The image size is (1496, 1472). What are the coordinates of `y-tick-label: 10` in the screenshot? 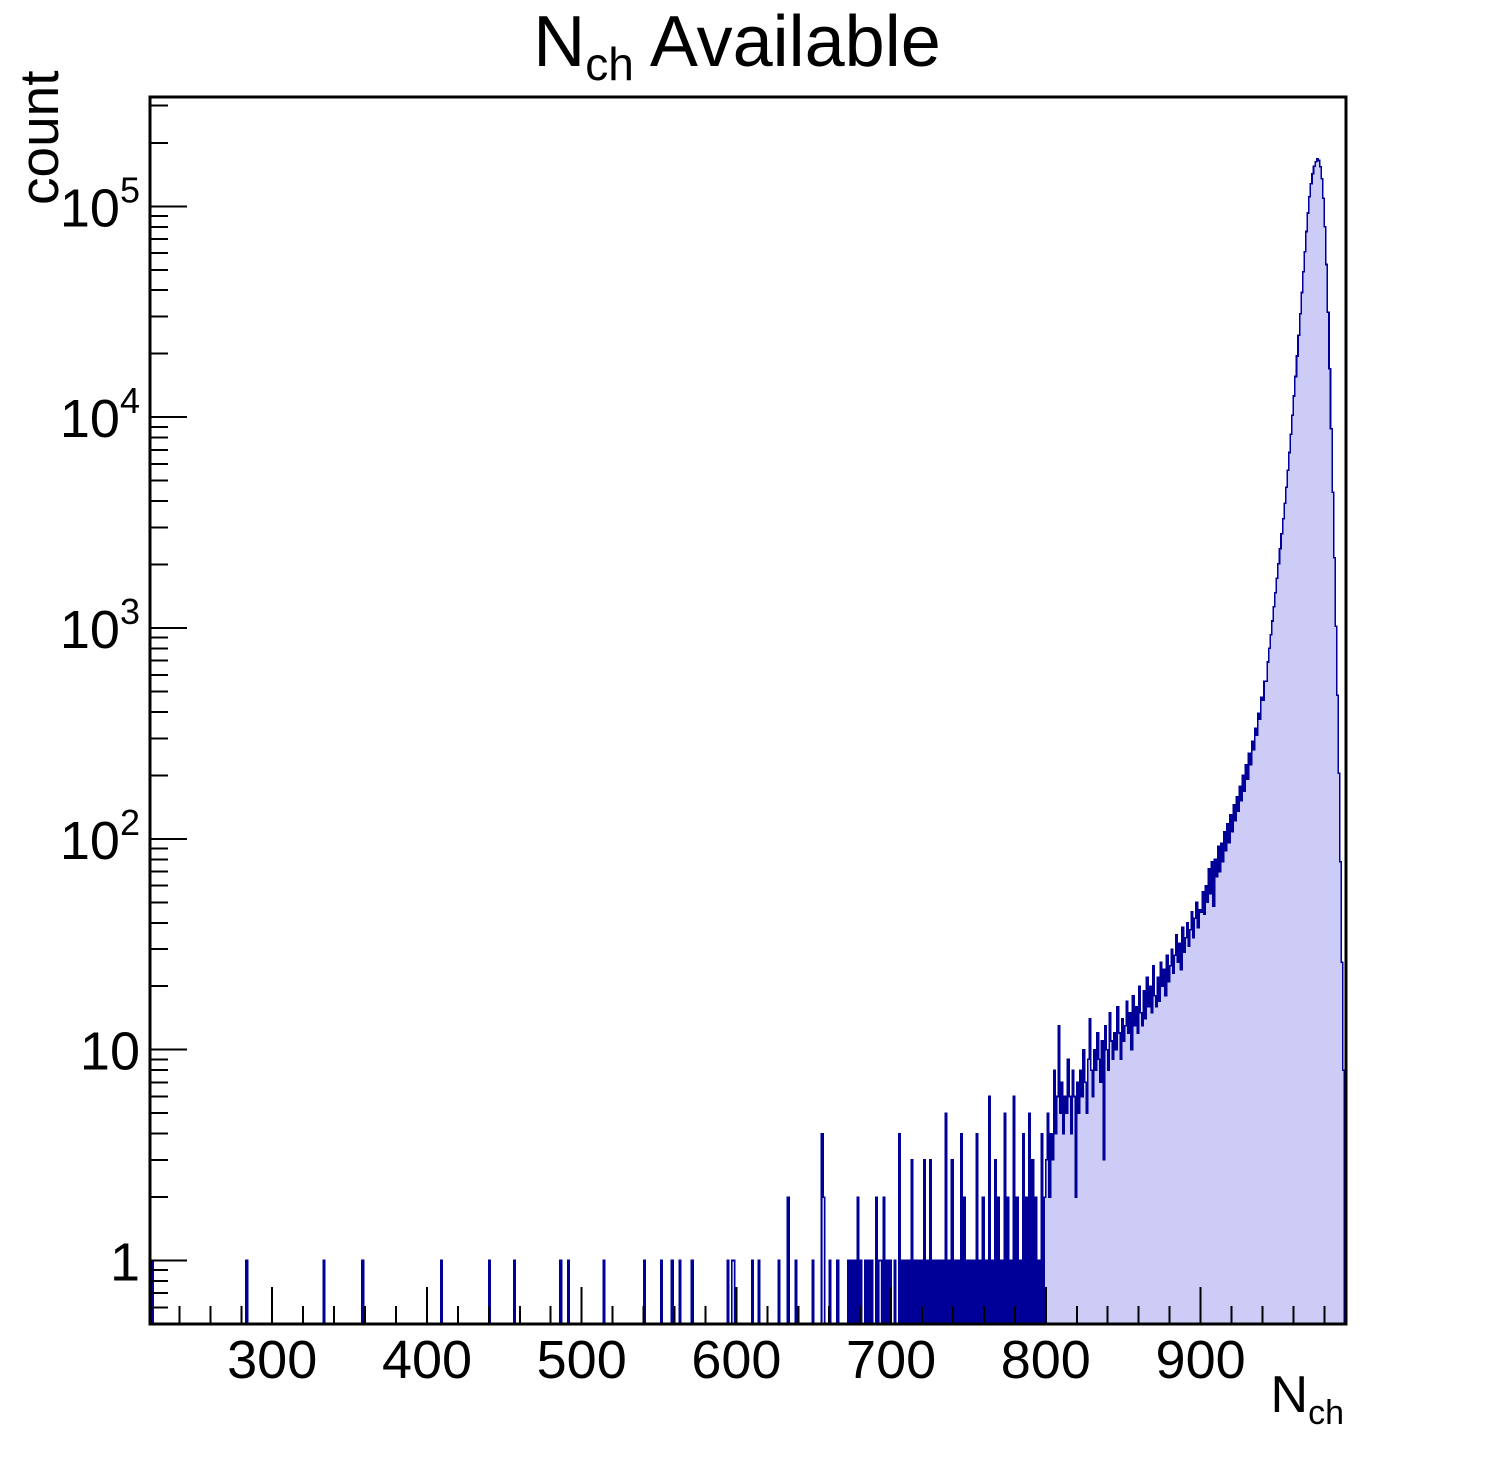 It's located at (110, 1052).